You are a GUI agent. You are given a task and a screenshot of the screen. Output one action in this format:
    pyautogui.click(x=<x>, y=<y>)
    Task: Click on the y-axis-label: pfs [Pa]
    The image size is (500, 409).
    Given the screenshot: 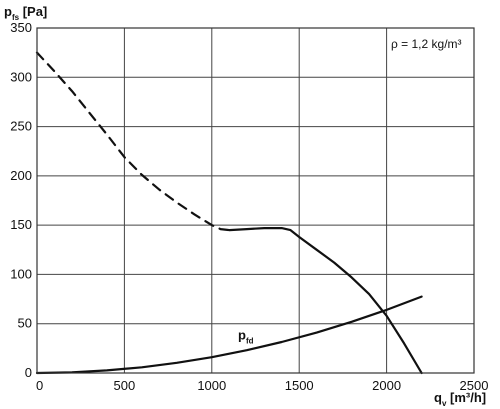 What is the action you would take?
    pyautogui.click(x=25, y=13)
    